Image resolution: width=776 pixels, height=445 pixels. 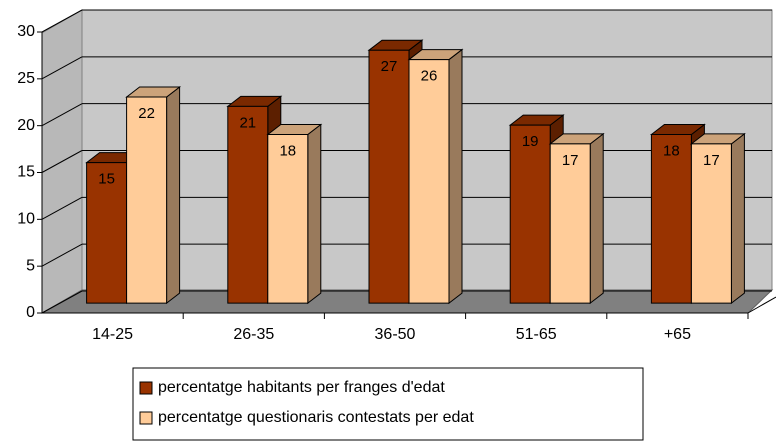 I want to click on y-tick-label: 0, so click(x=30, y=312).